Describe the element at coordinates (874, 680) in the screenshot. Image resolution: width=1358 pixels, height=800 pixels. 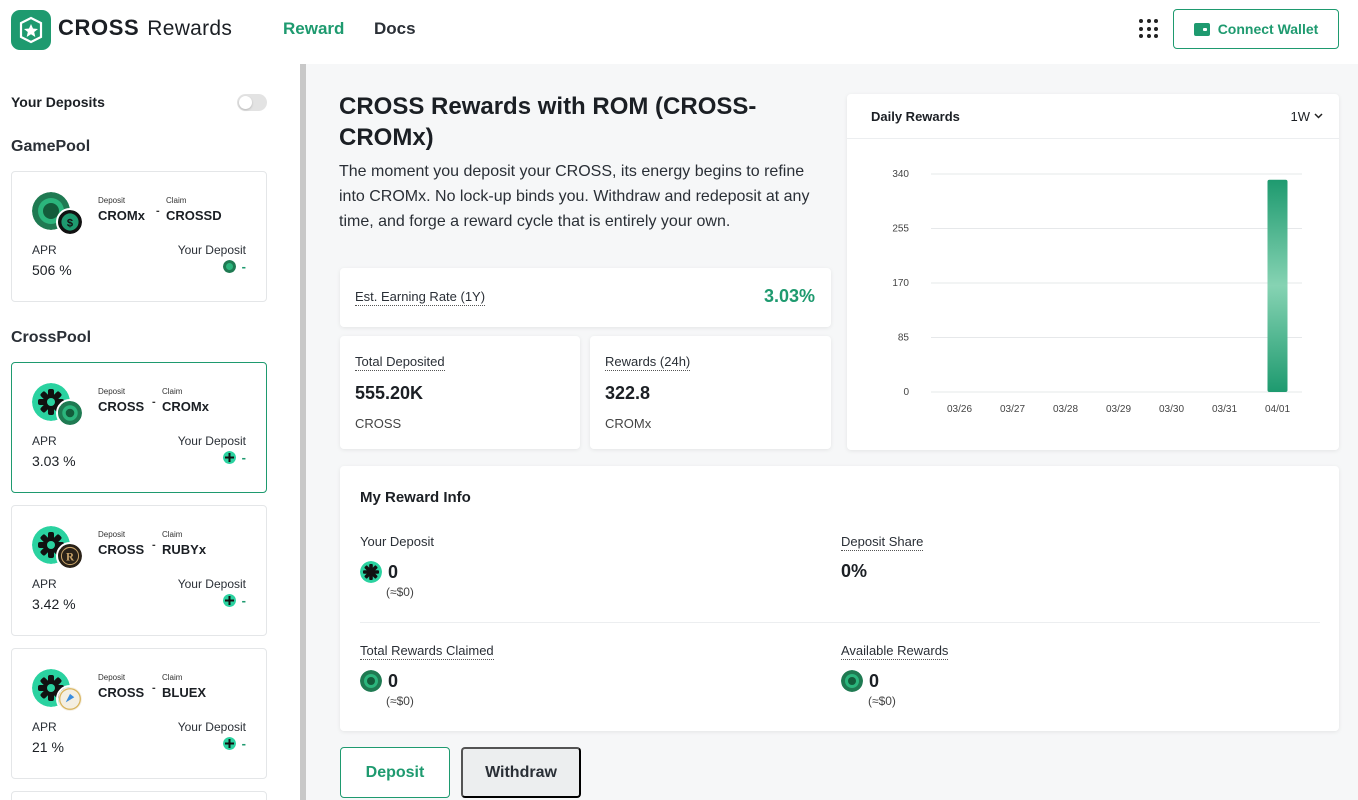
I see `available-rewards-amount: 0` at that location.